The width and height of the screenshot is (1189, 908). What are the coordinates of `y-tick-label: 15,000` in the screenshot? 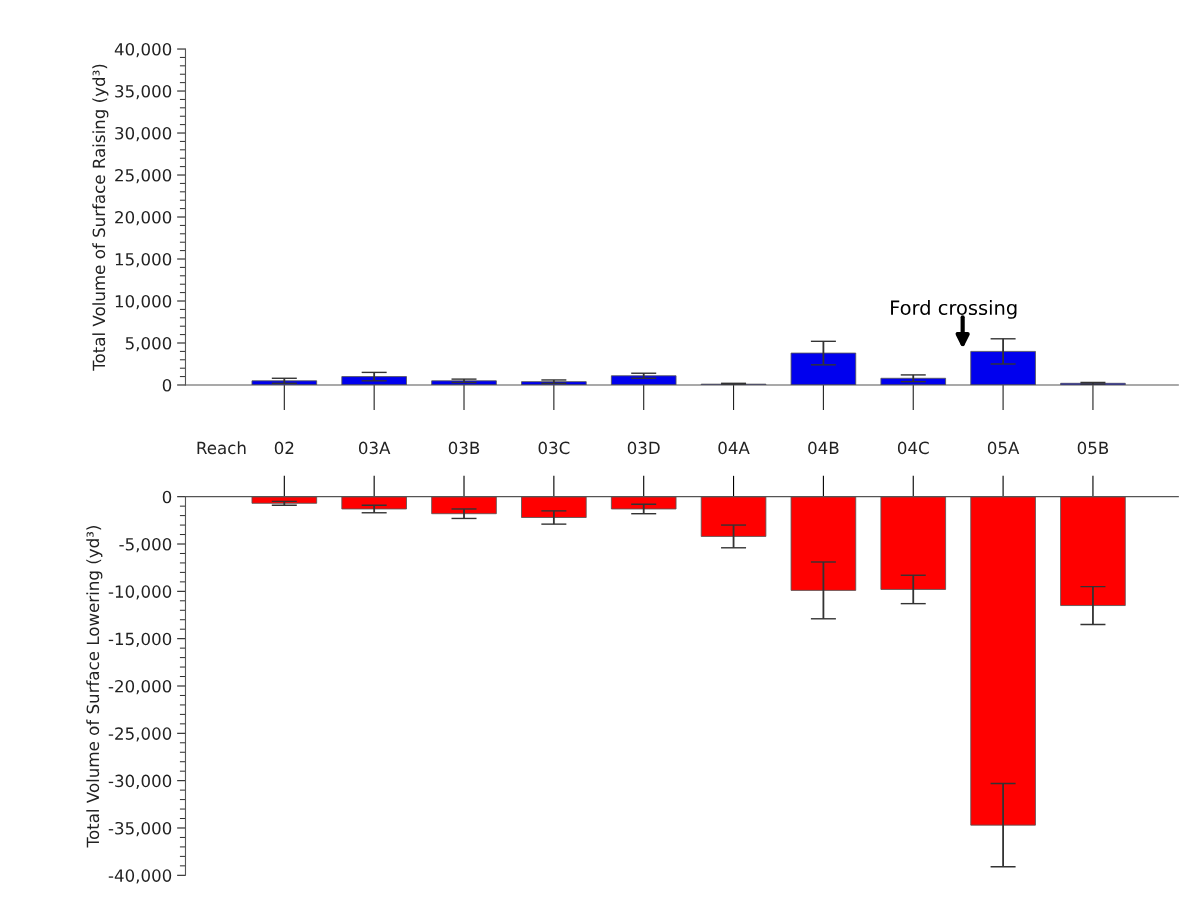 It's located at (143, 260).